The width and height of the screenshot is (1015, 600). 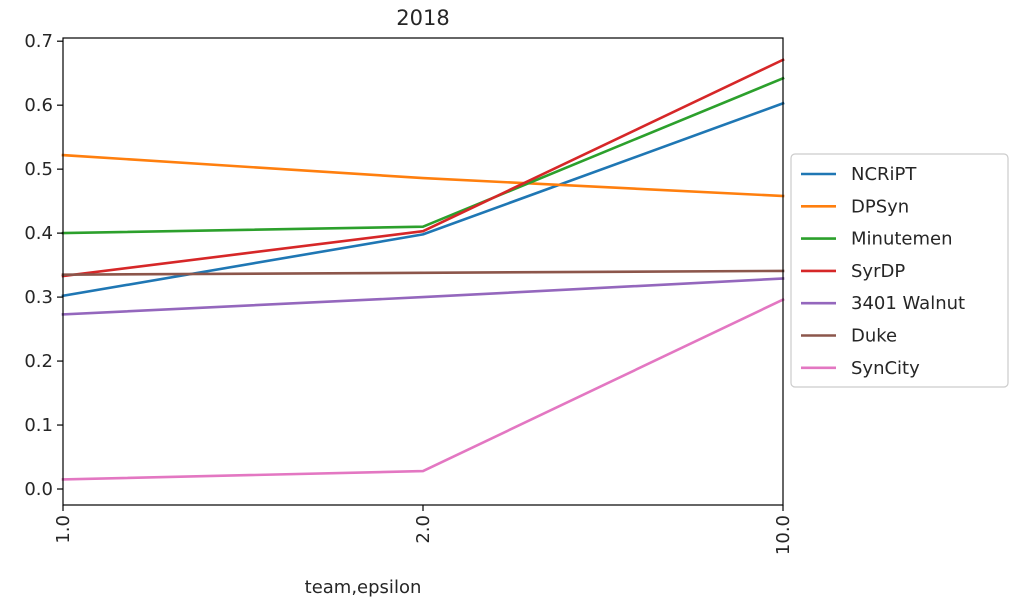 I want to click on legend-label-dpsyn: DPSyn, so click(x=880, y=206).